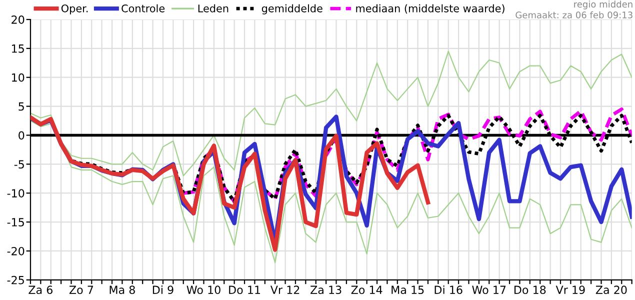 Image resolution: width=635 pixels, height=300 pixels. What do you see at coordinates (292, 9) in the screenshot?
I see `legend-label: gemiddelde` at bounding box center [292, 9].